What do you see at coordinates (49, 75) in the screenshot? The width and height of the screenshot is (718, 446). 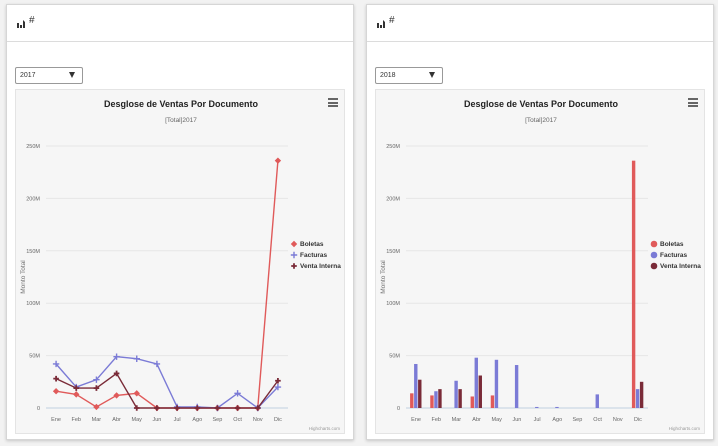 I see `year-select: 2017` at bounding box center [49, 75].